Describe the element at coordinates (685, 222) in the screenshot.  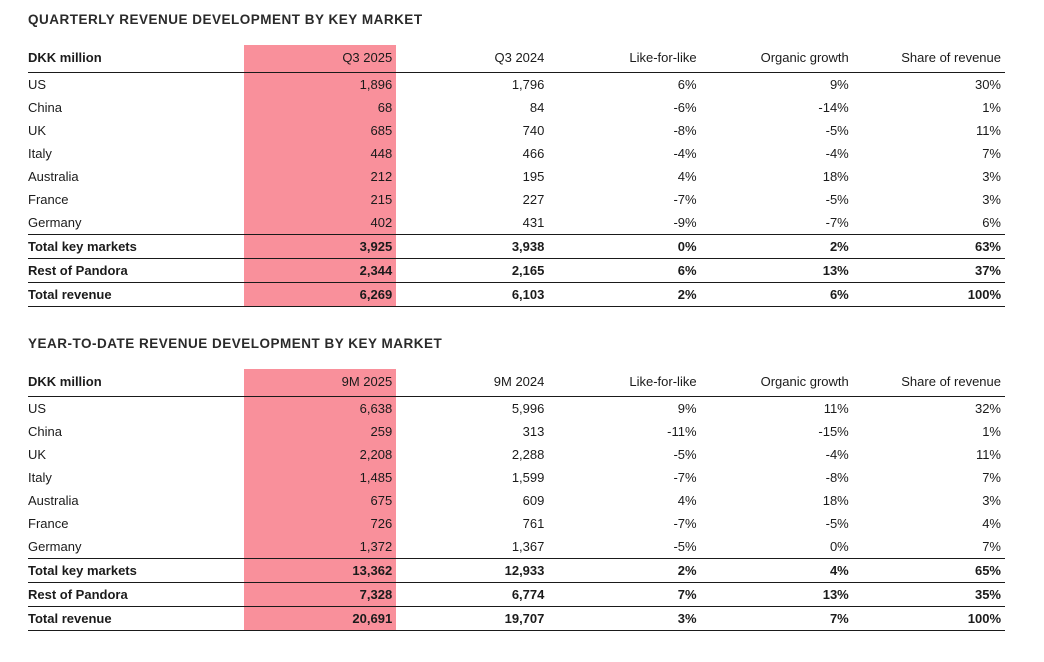
I see `cell-value: -9%` at that location.